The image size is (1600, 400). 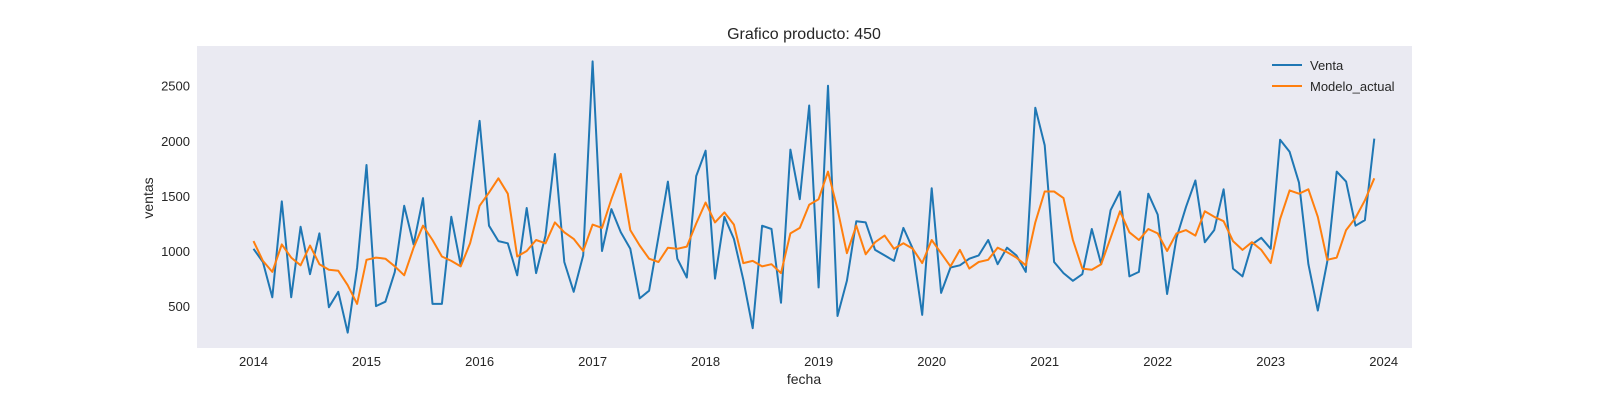 I want to click on y-tick-label: 2500, so click(x=175, y=86).